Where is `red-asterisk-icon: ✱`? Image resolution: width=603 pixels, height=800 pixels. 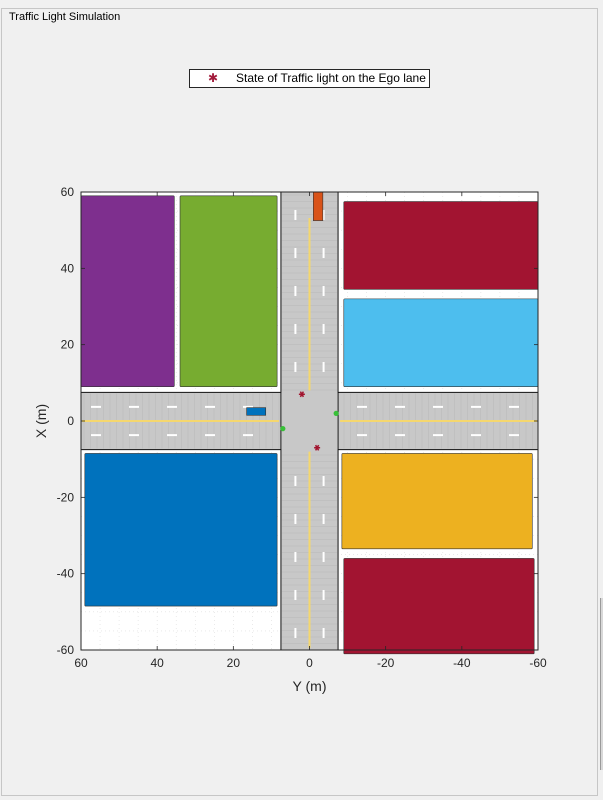
red-asterisk-icon: ✱ is located at coordinates (213, 78).